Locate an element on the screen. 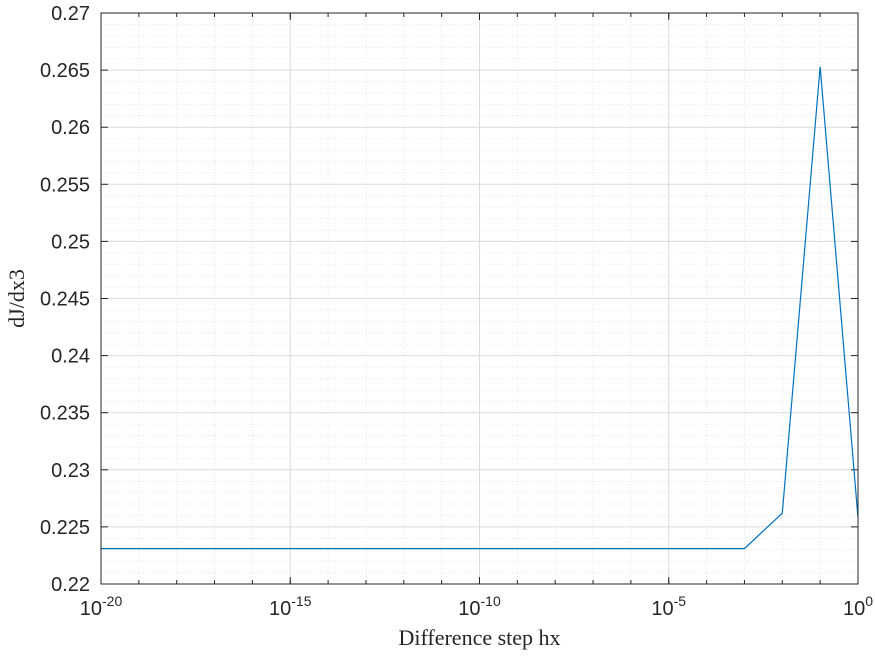  x-tick-label: 10⁻⁵ is located at coordinates (668, 606).